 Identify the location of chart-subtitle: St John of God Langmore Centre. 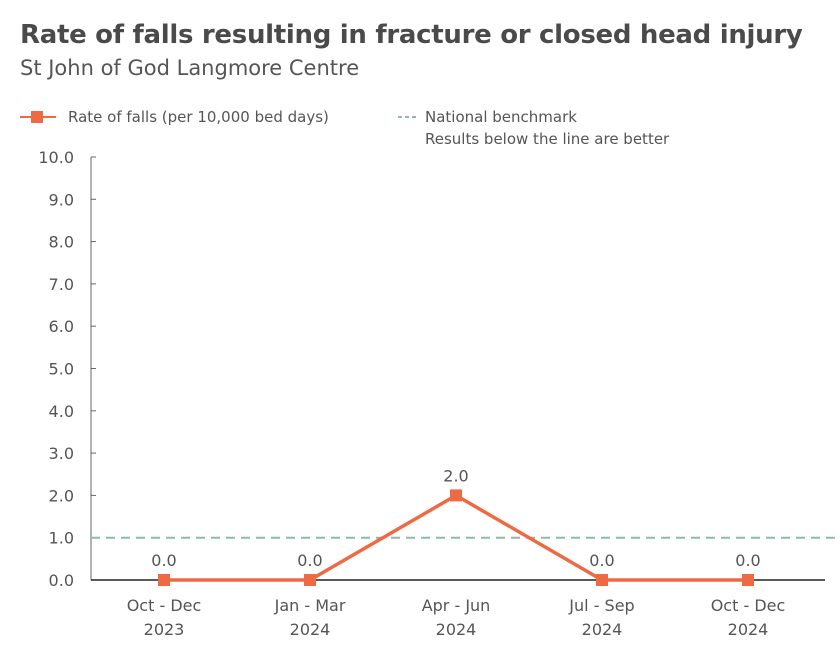
(190, 68).